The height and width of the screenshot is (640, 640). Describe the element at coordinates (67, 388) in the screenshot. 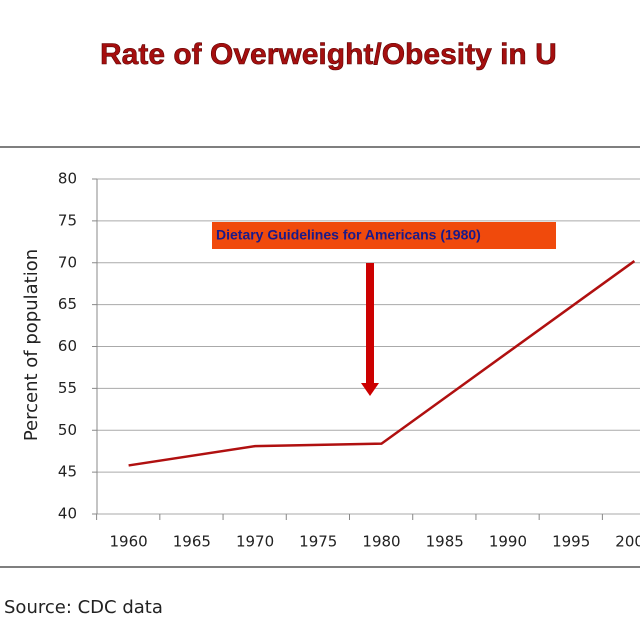

I see `y-tick-label: 55` at that location.